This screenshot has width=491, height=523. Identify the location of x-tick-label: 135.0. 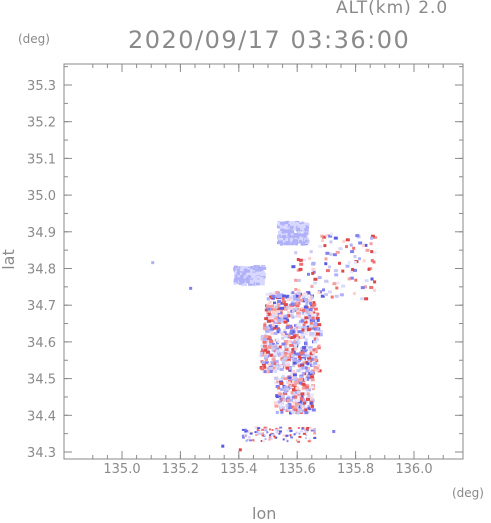
(121, 469).